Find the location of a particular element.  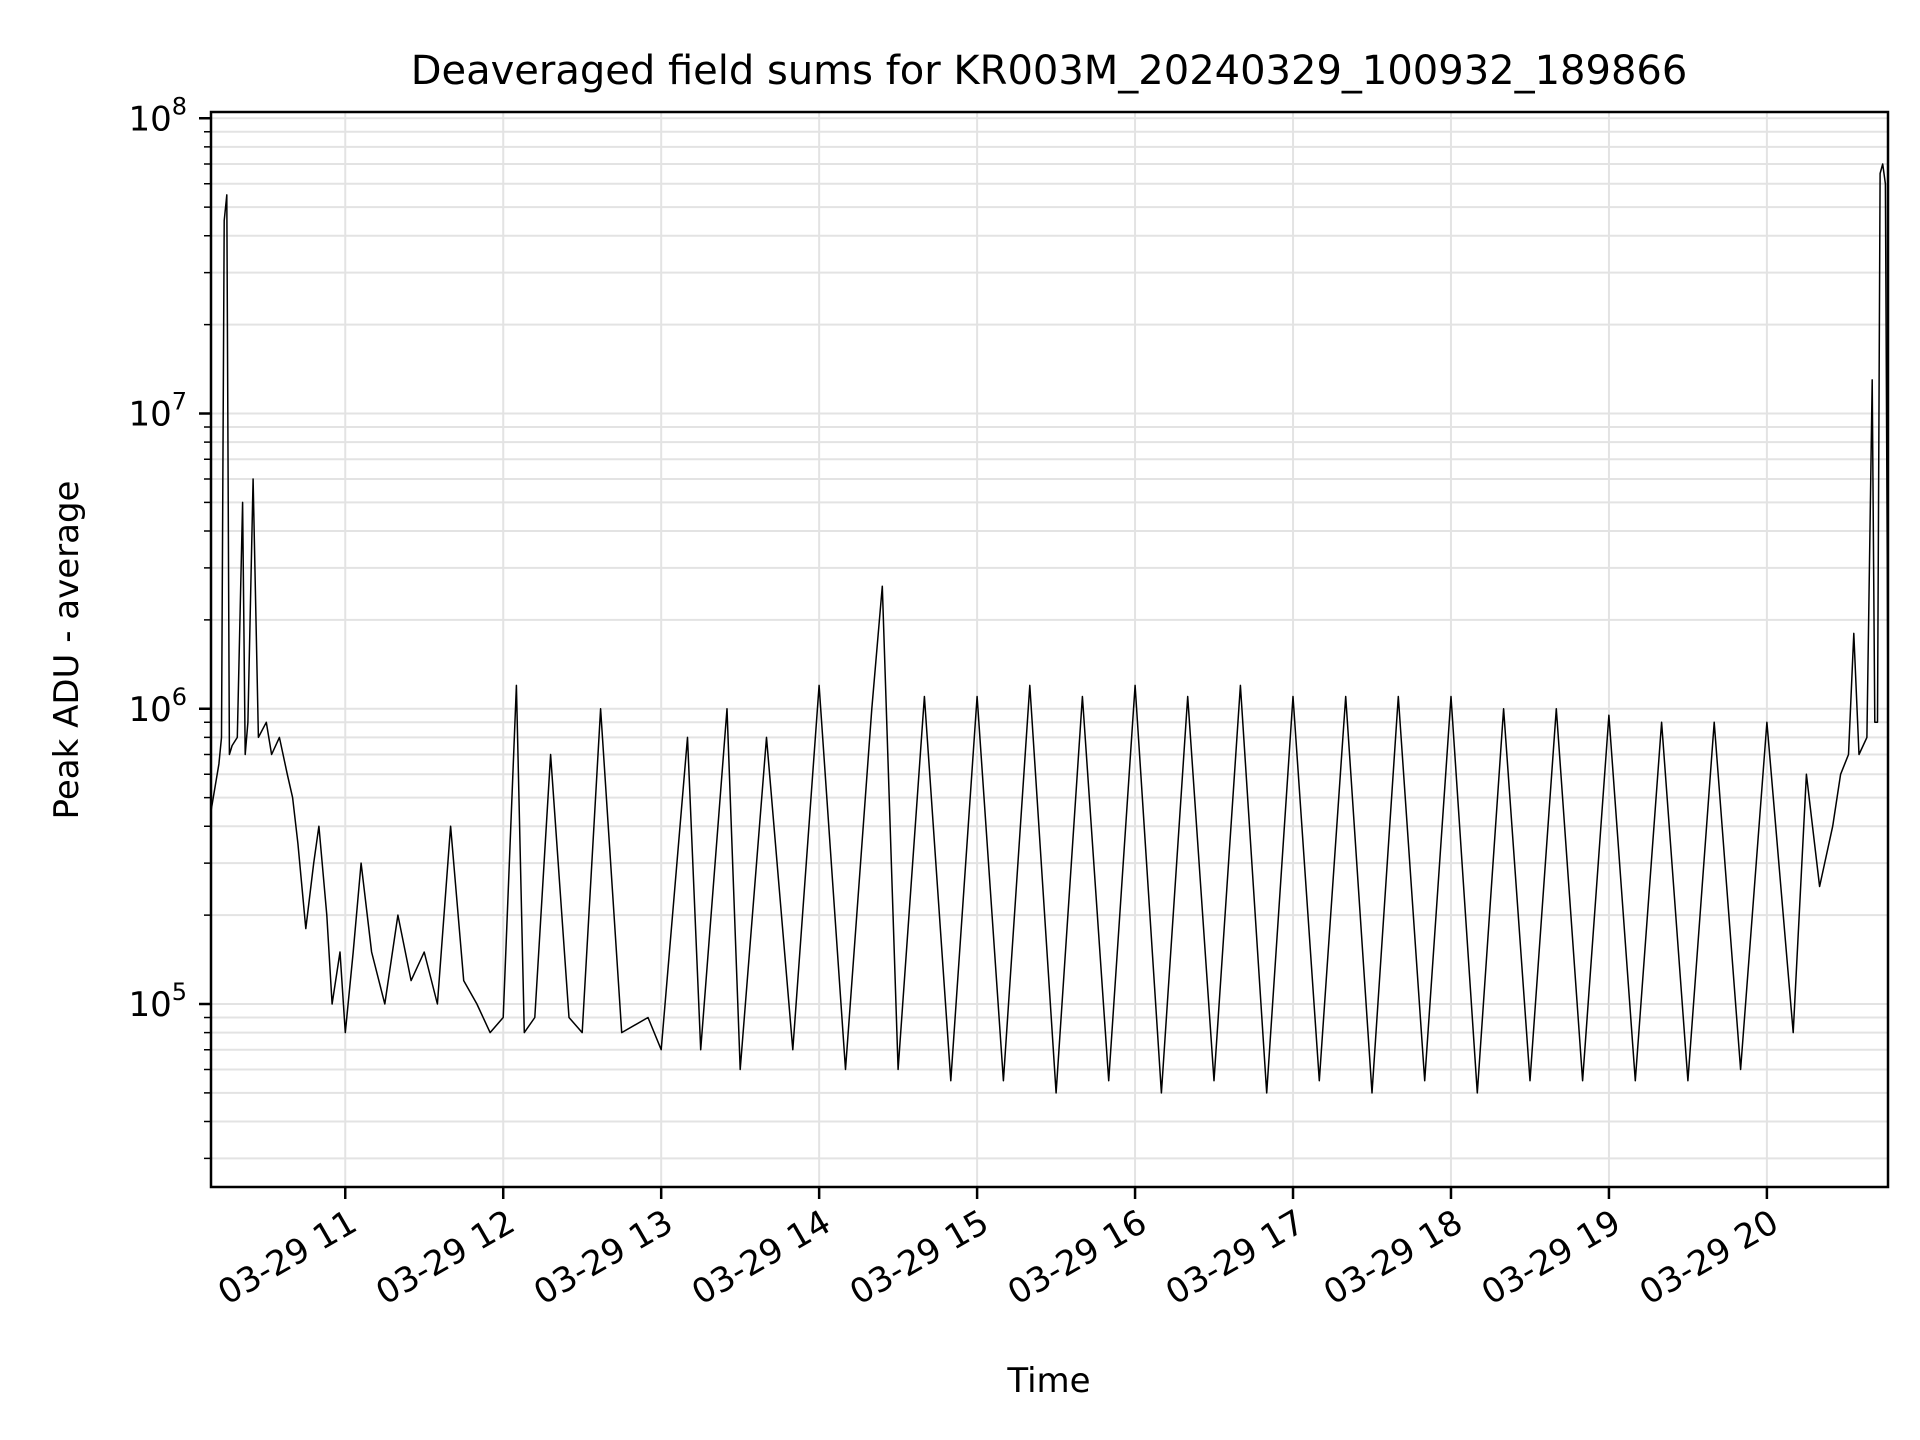

y-tick-label: 10⁶ is located at coordinates (157, 706).